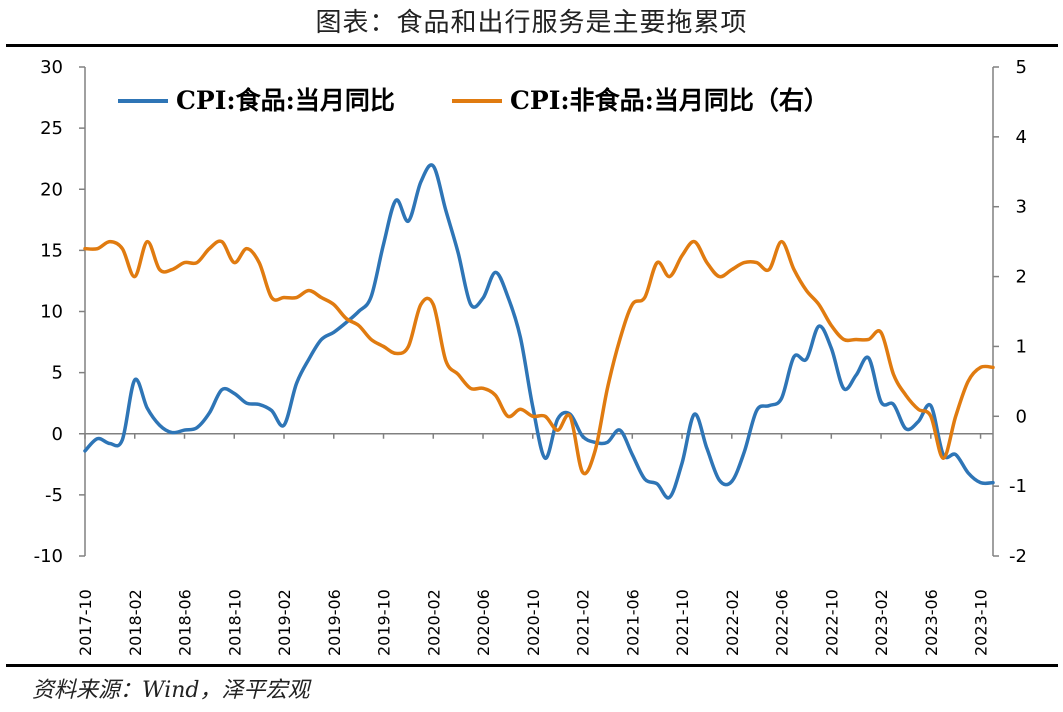 The width and height of the screenshot is (1063, 712). Describe the element at coordinates (632, 622) in the screenshot. I see `x-tick-label: 2021-06` at that location.